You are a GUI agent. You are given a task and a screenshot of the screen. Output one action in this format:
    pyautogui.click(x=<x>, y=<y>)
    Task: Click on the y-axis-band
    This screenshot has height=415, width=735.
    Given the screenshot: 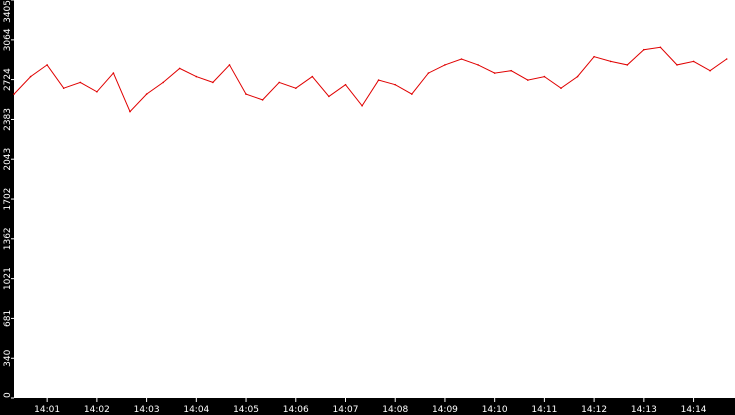 What is the action you would take?
    pyautogui.click(x=7, y=207)
    